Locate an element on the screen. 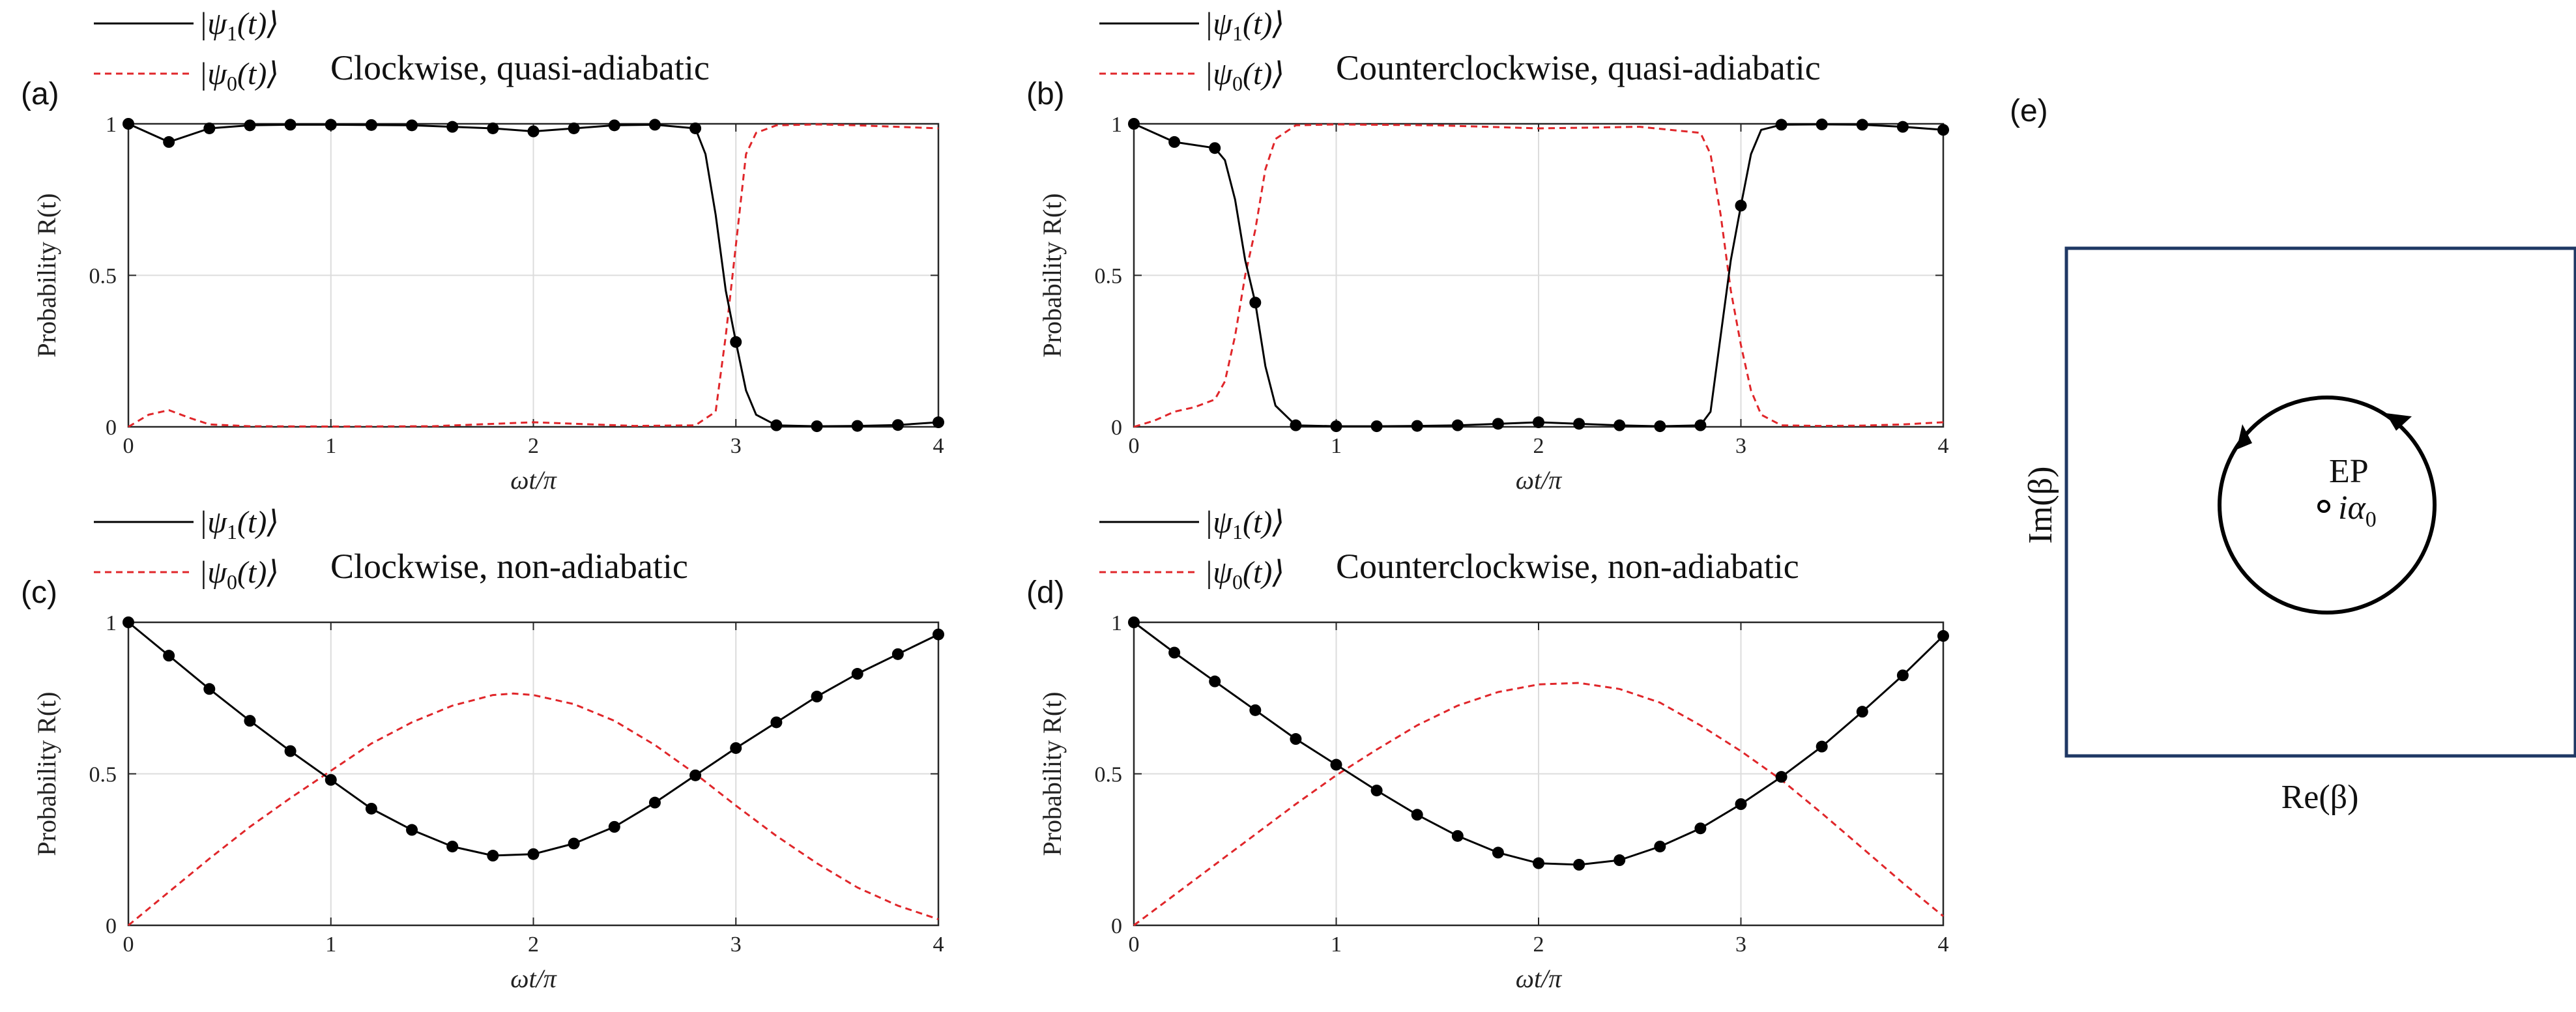  panel-title: Counterclockwise, quasi-adiabatic is located at coordinates (1578, 67).